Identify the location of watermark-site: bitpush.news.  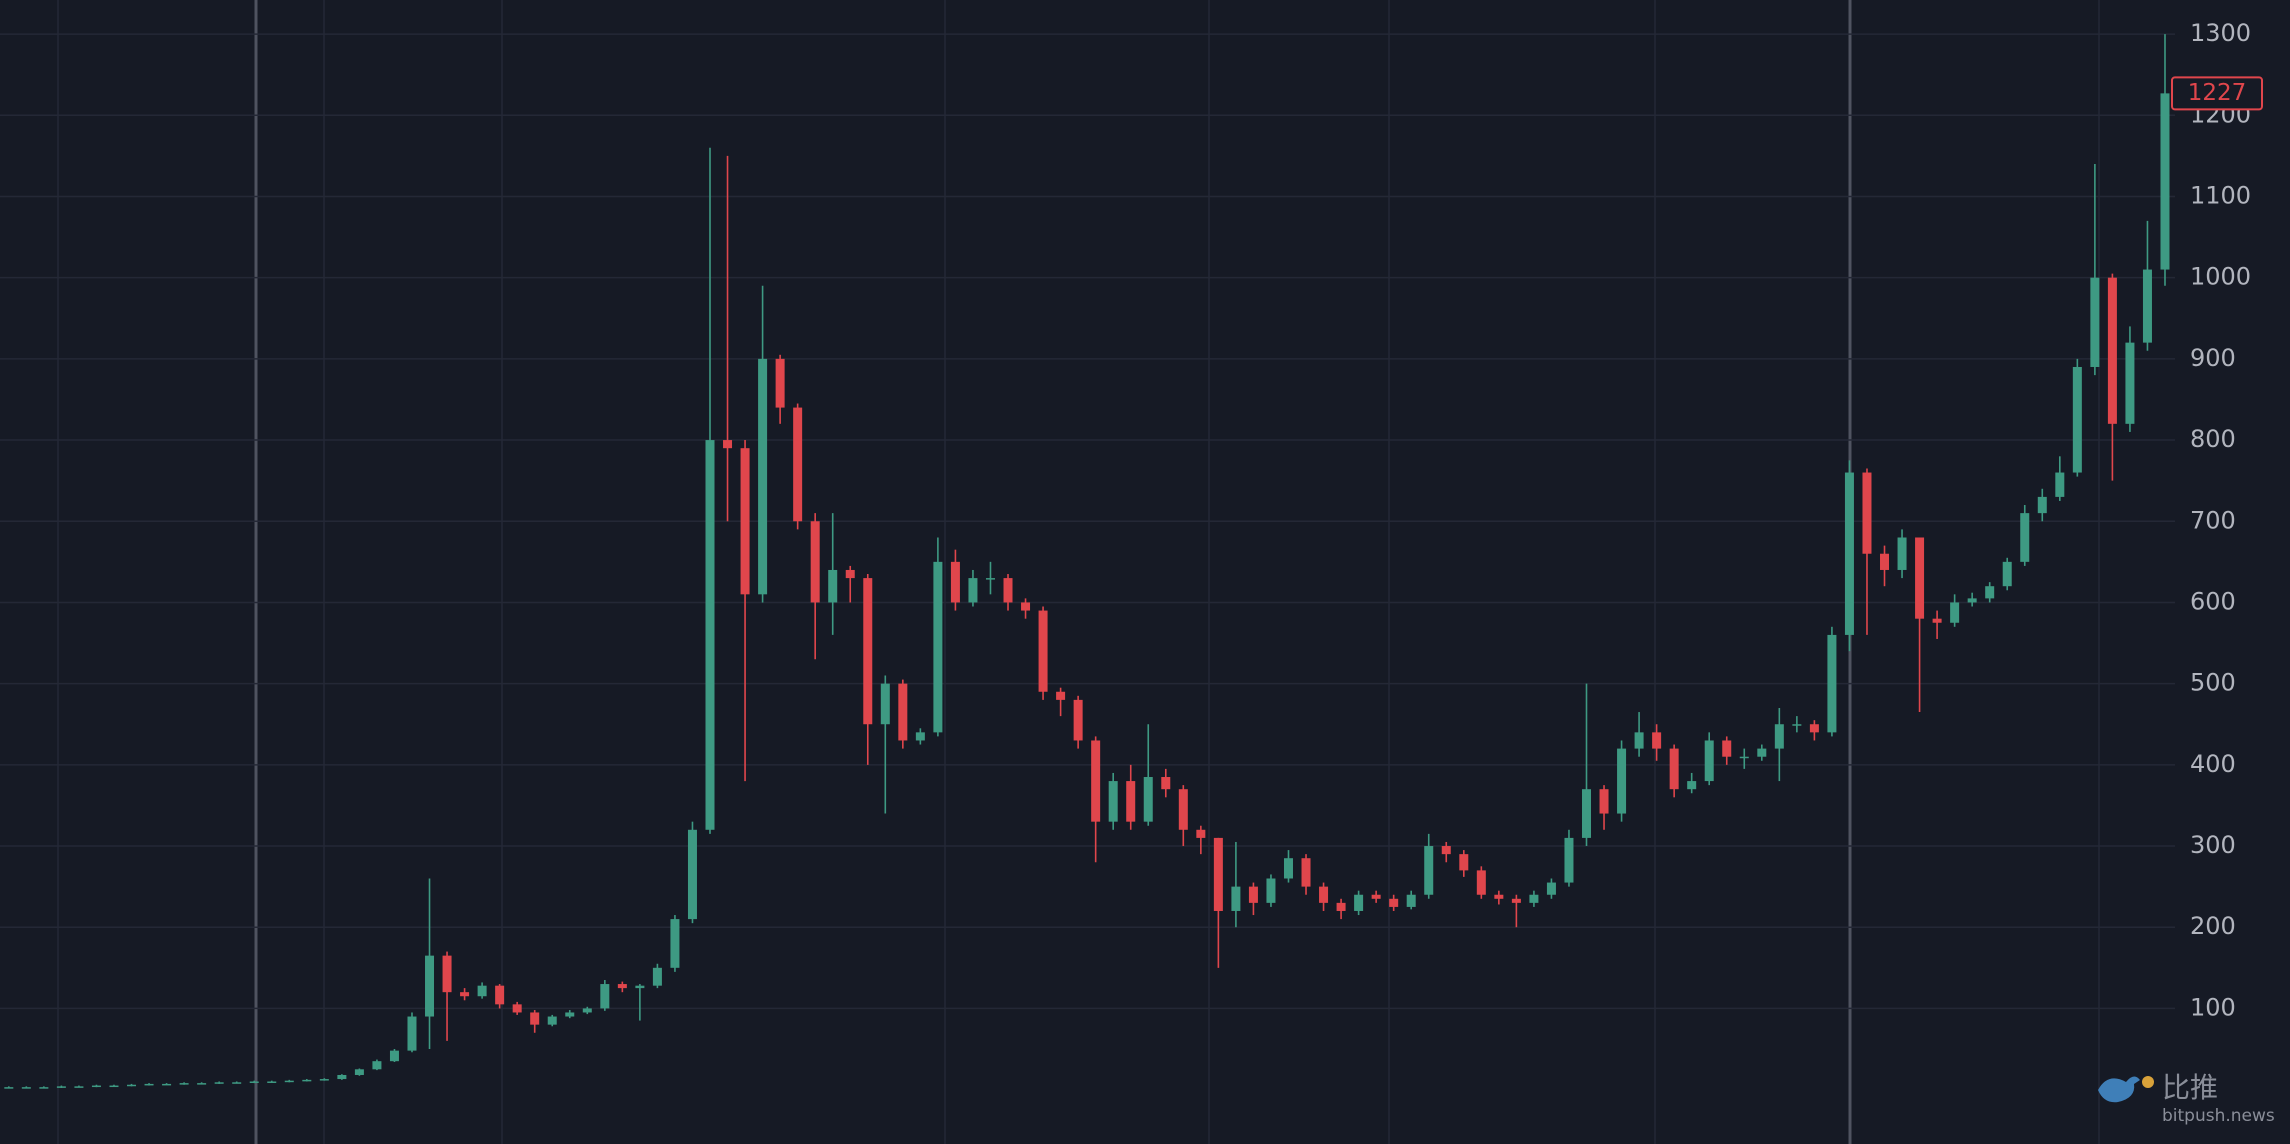
(2218, 1116).